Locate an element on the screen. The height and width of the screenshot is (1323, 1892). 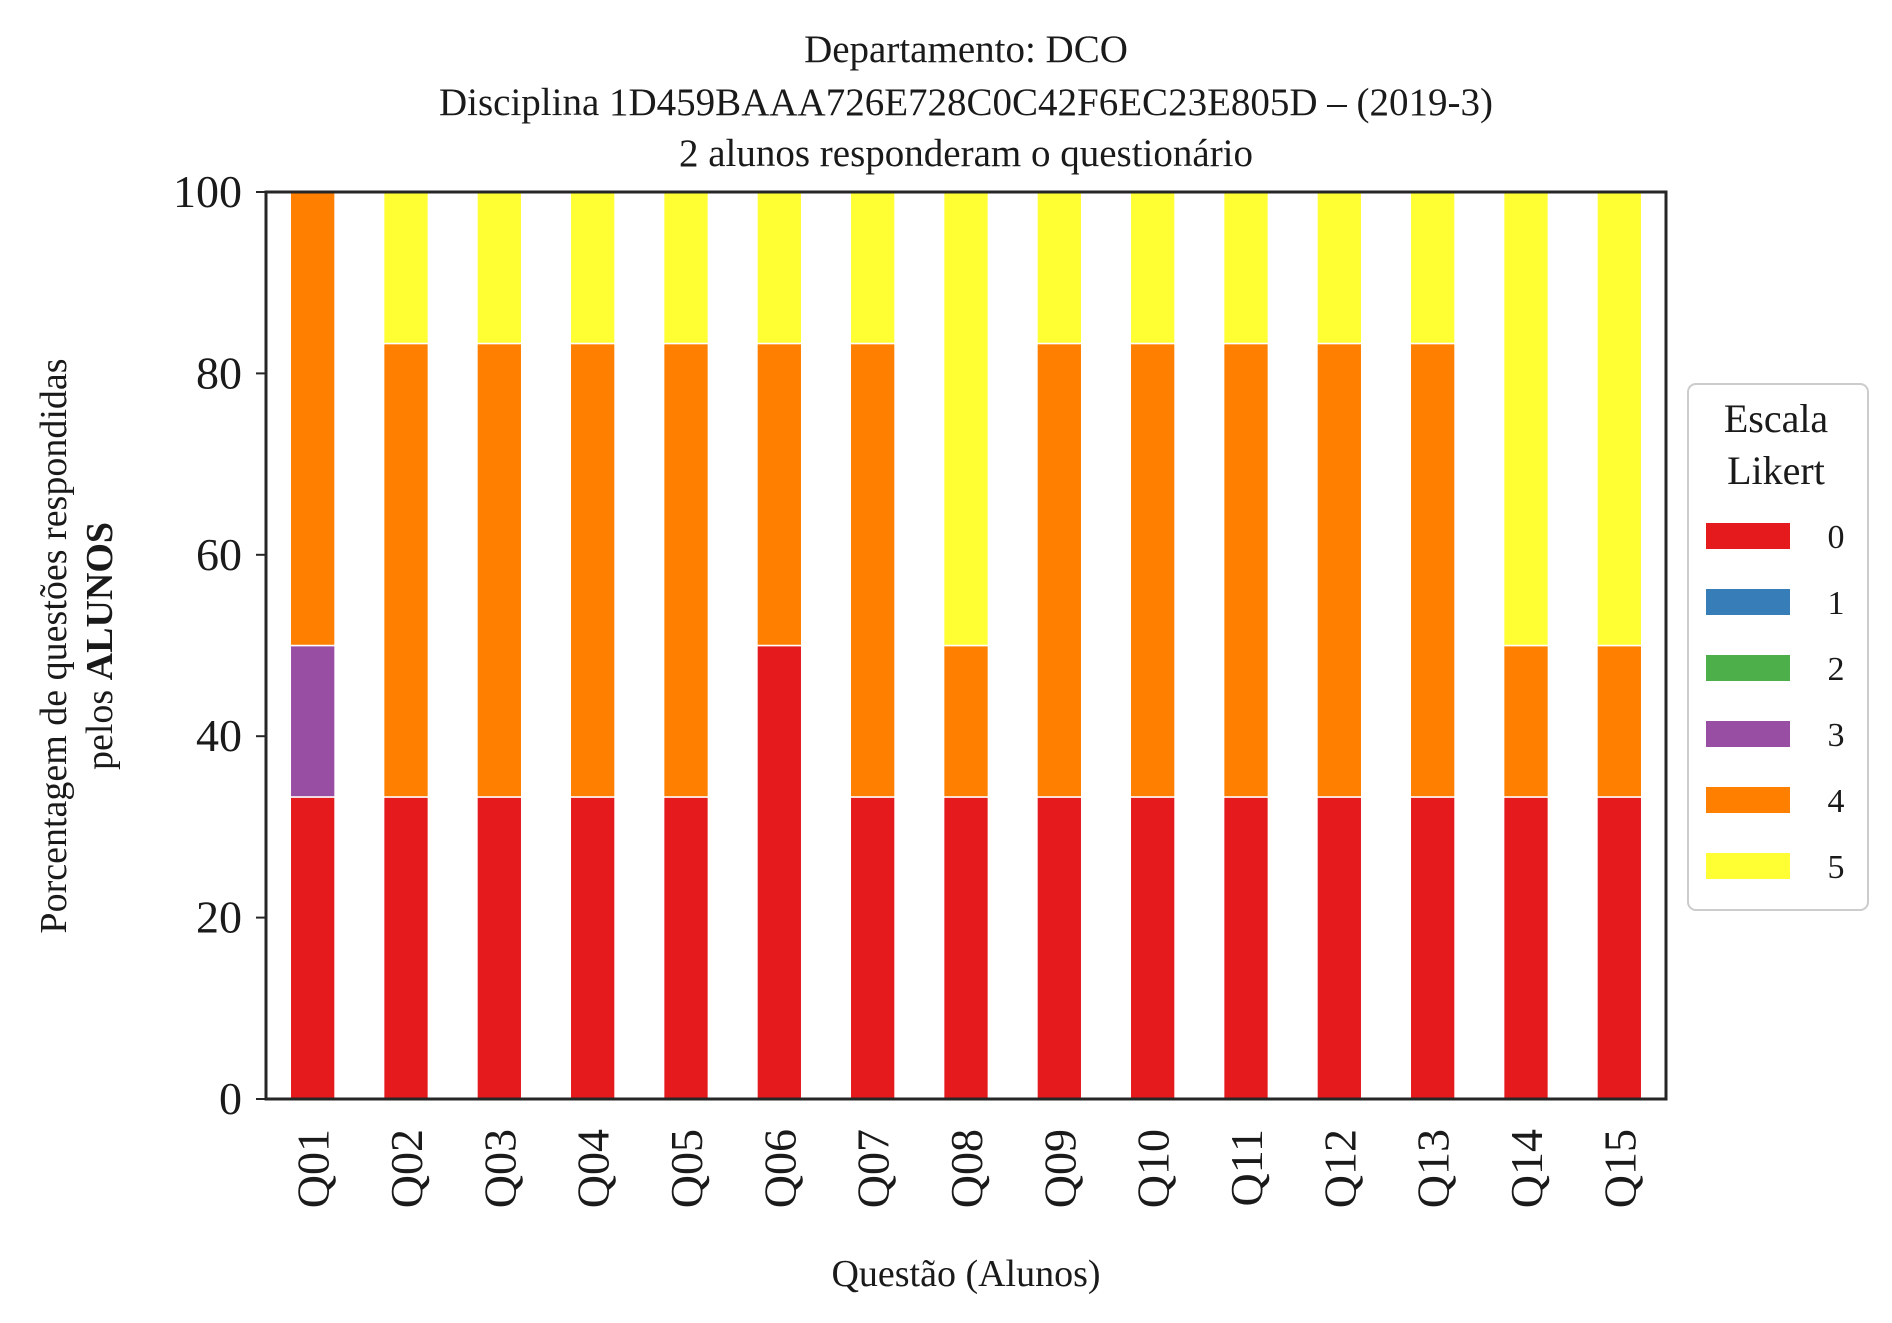
legend-label-2: 2 is located at coordinates (1836, 669).